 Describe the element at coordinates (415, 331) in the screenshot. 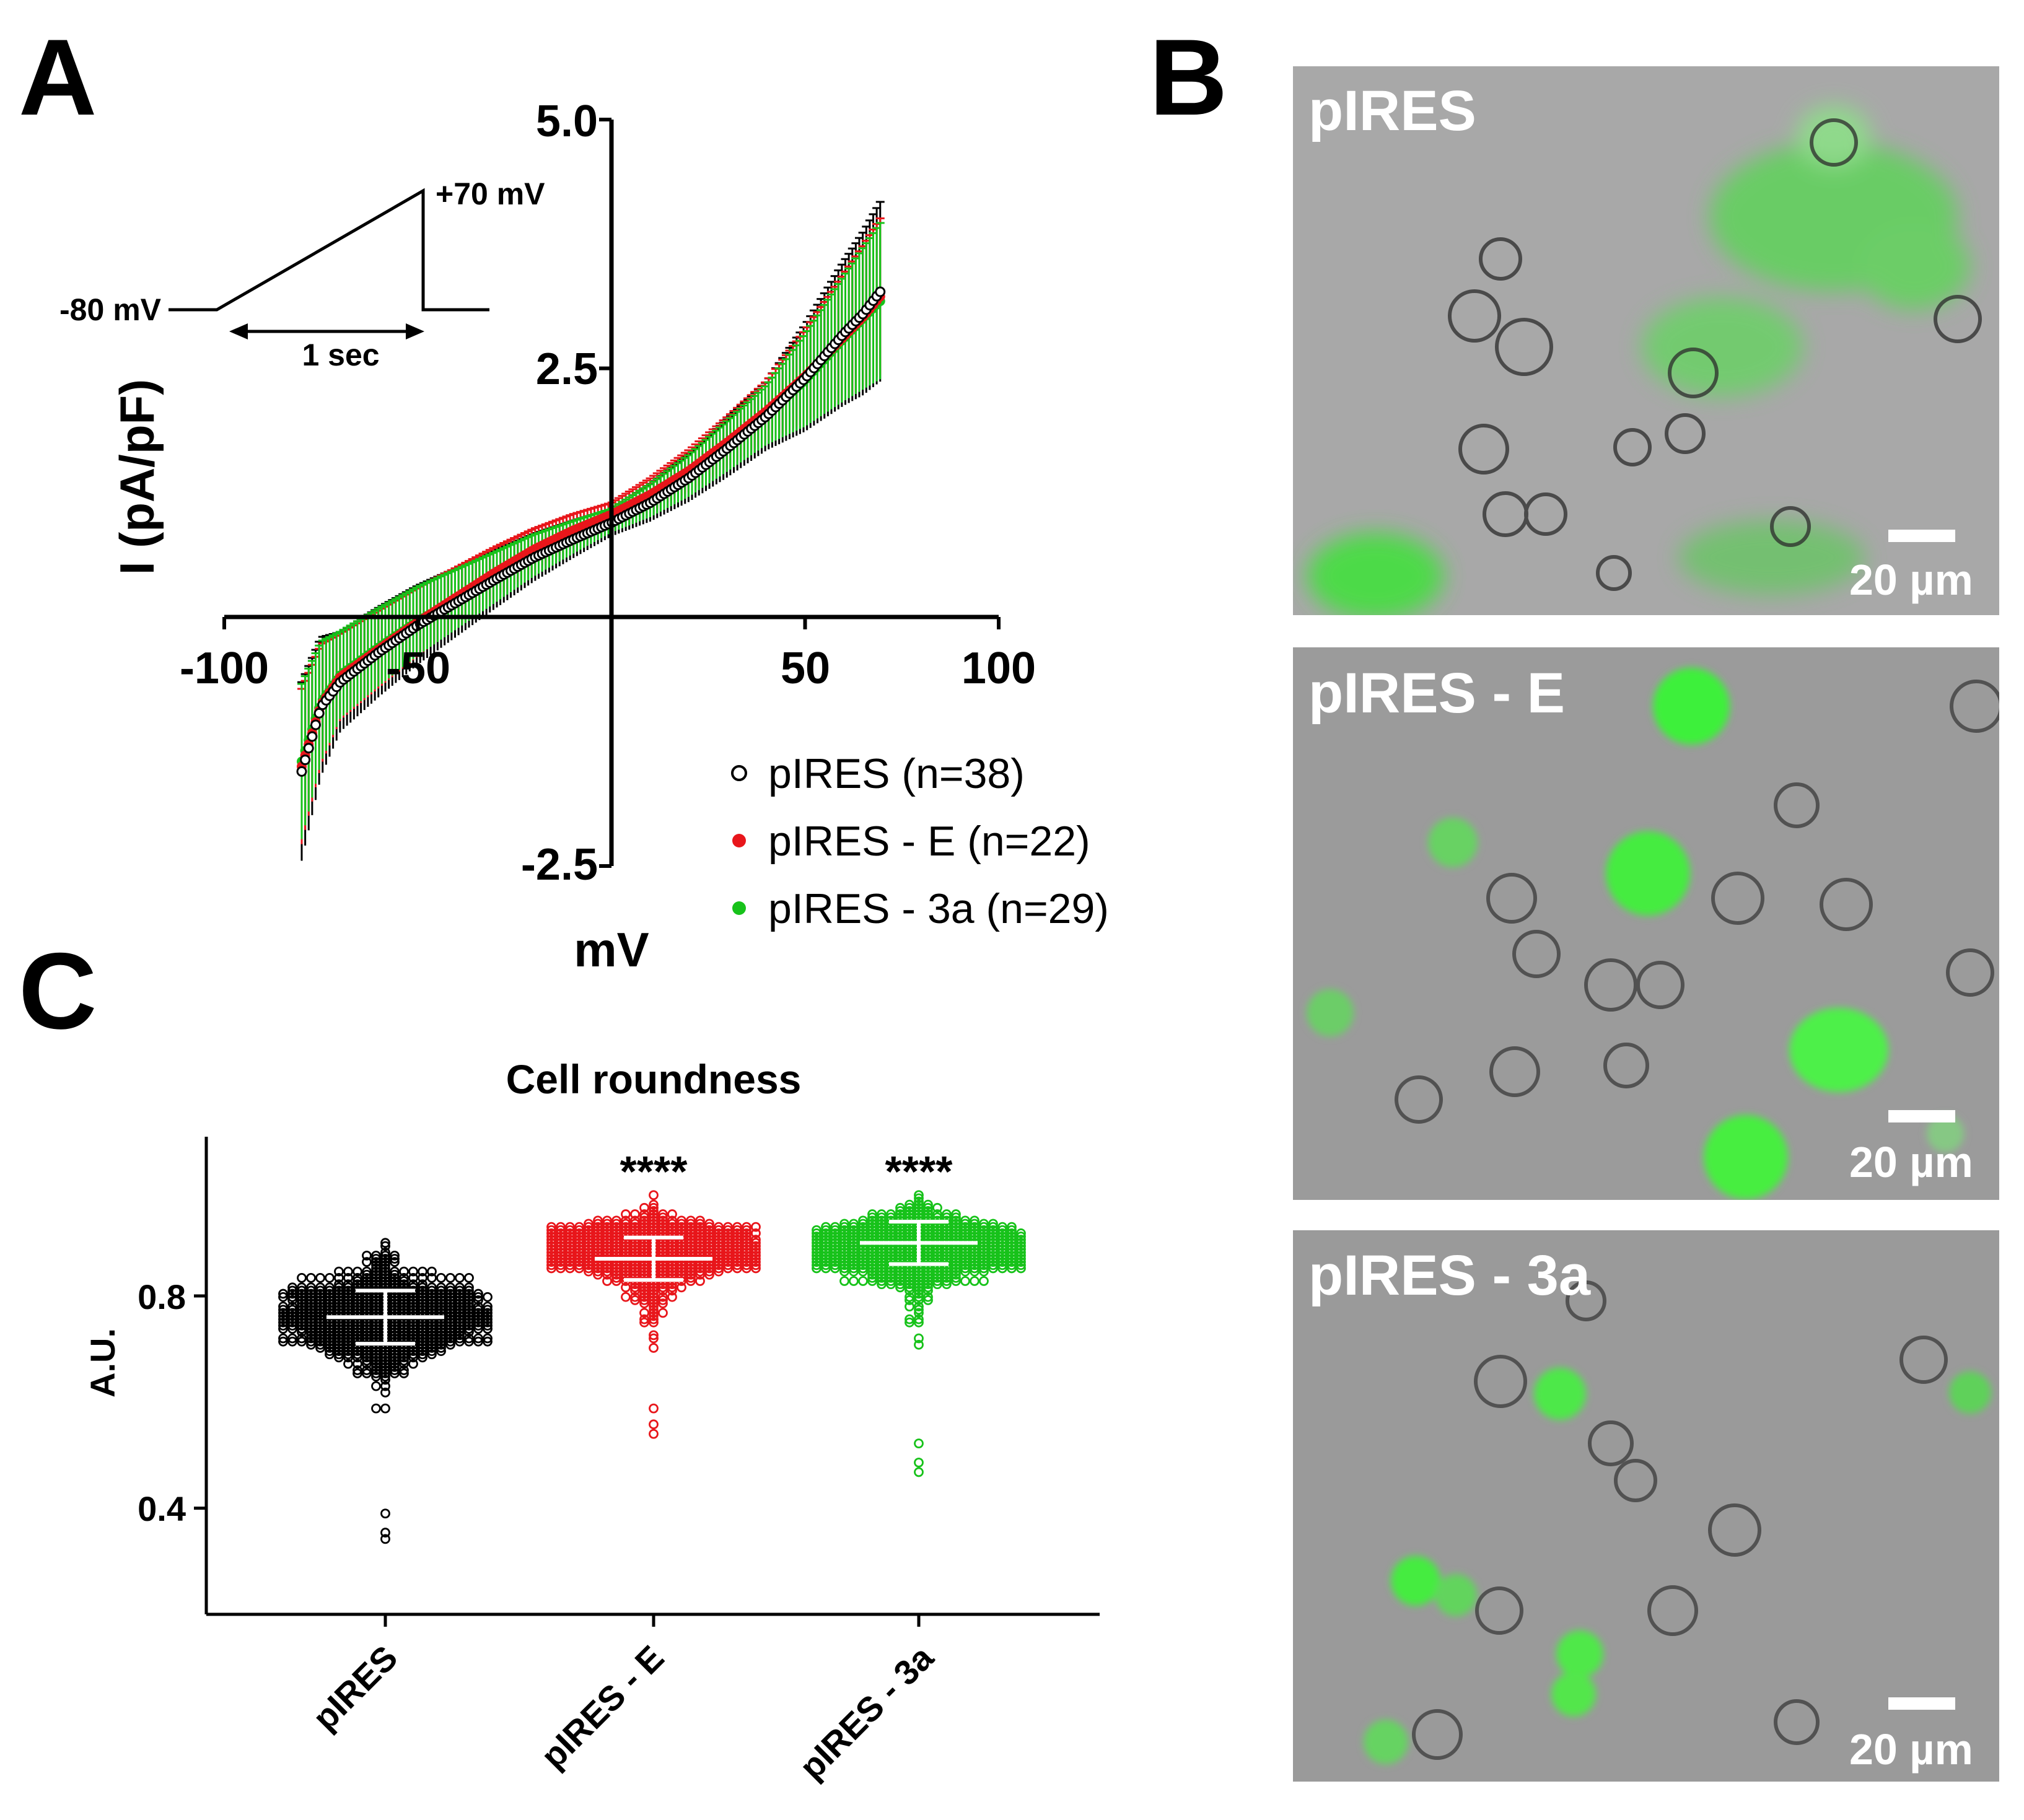

I see `arrow-right-icon` at that location.